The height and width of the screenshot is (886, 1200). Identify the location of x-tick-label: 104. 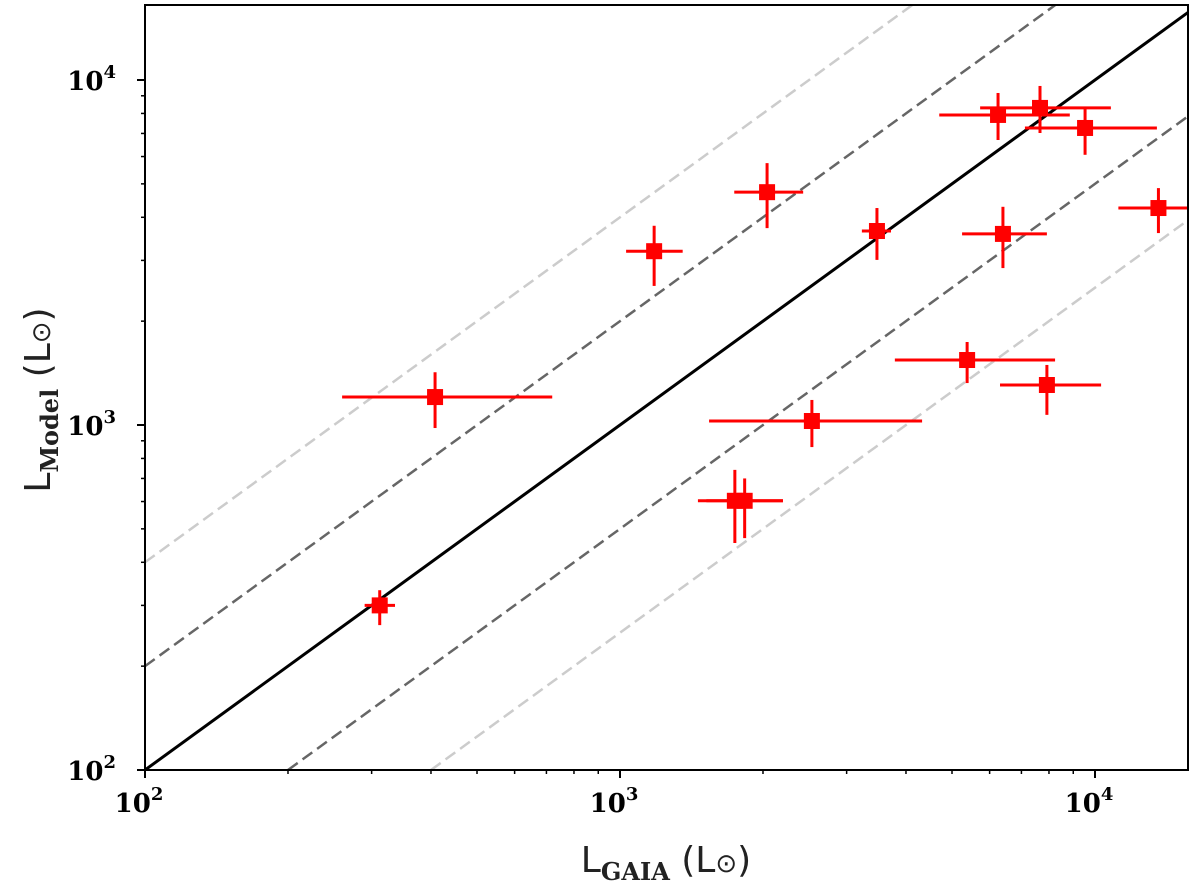
(1089, 801).